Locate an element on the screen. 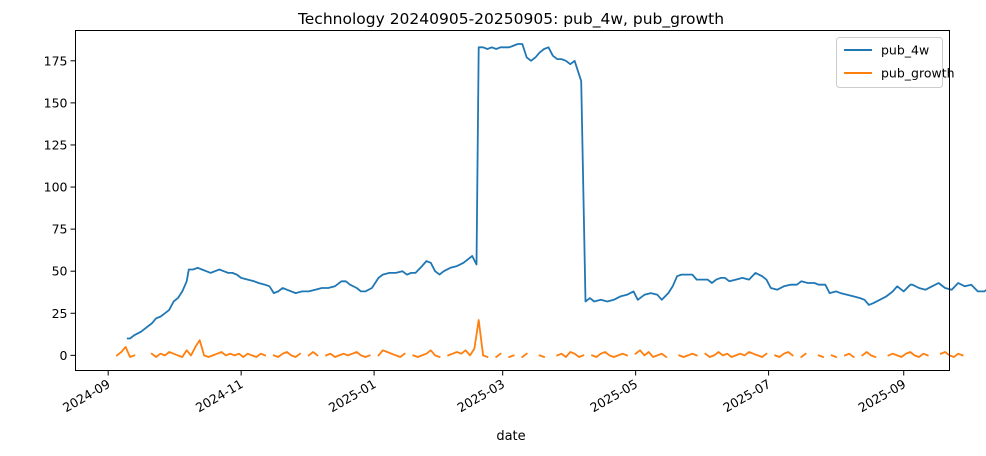  x-tick-label: 2025-09 is located at coordinates (881, 395).